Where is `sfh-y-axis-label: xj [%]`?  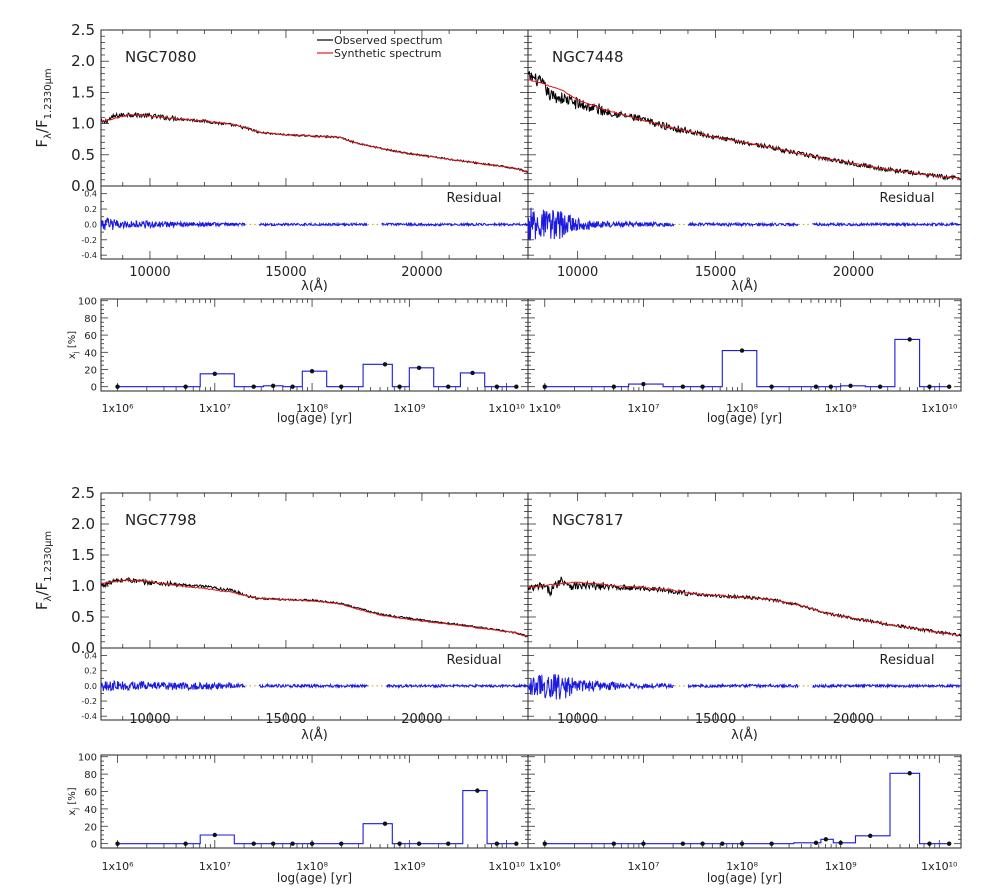
sfh-y-axis-label: xj [%] is located at coordinates (73, 801).